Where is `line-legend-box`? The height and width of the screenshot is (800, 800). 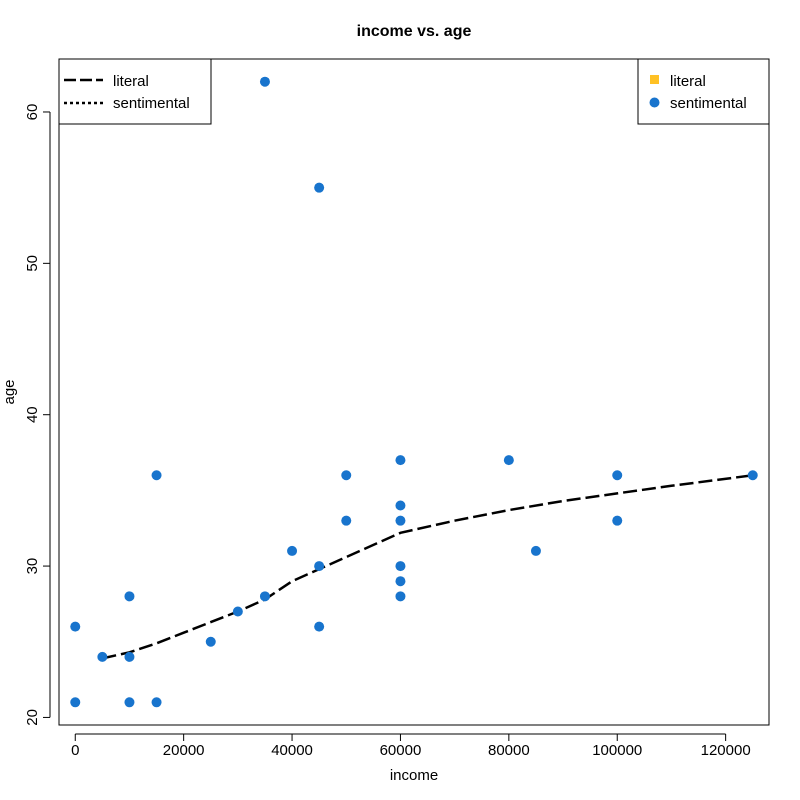 line-legend-box is located at coordinates (135, 91).